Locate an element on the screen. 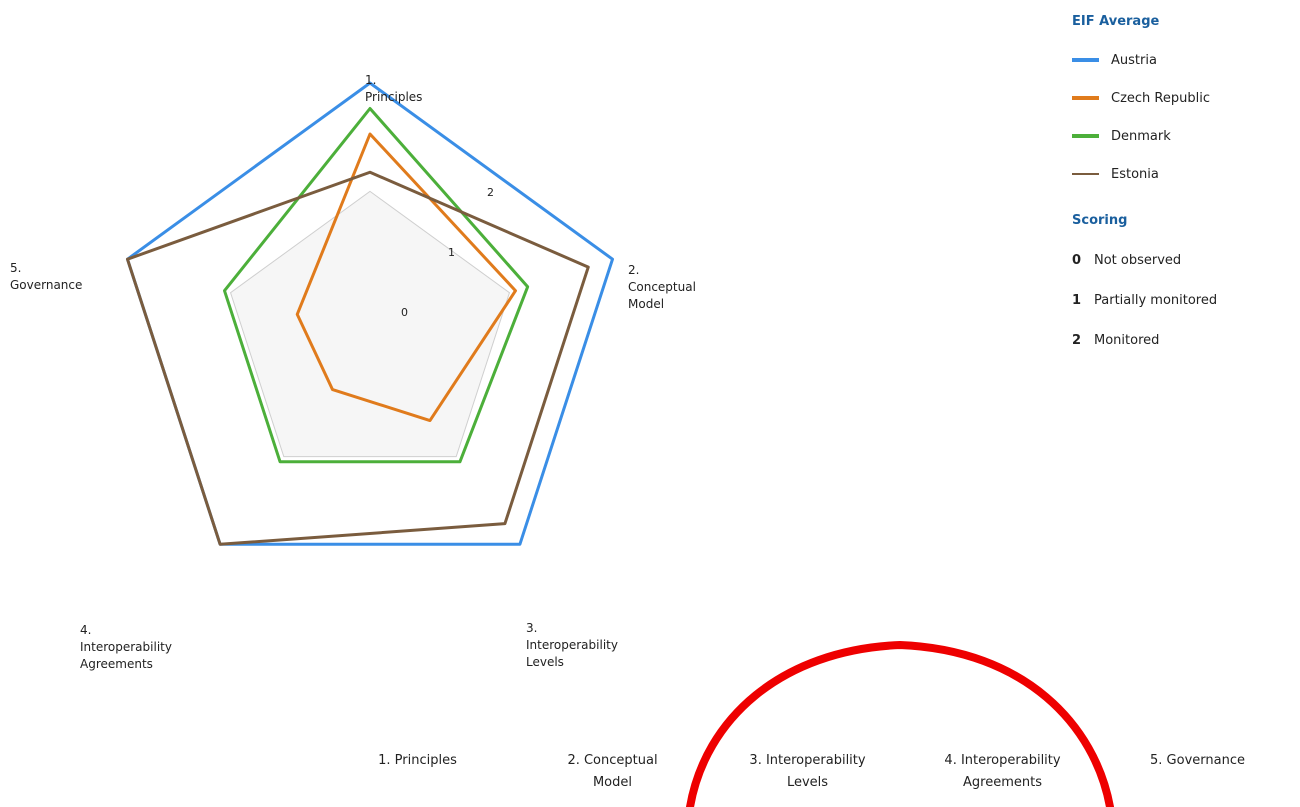  legend-item-estonia: Estonia is located at coordinates (1184, 174).